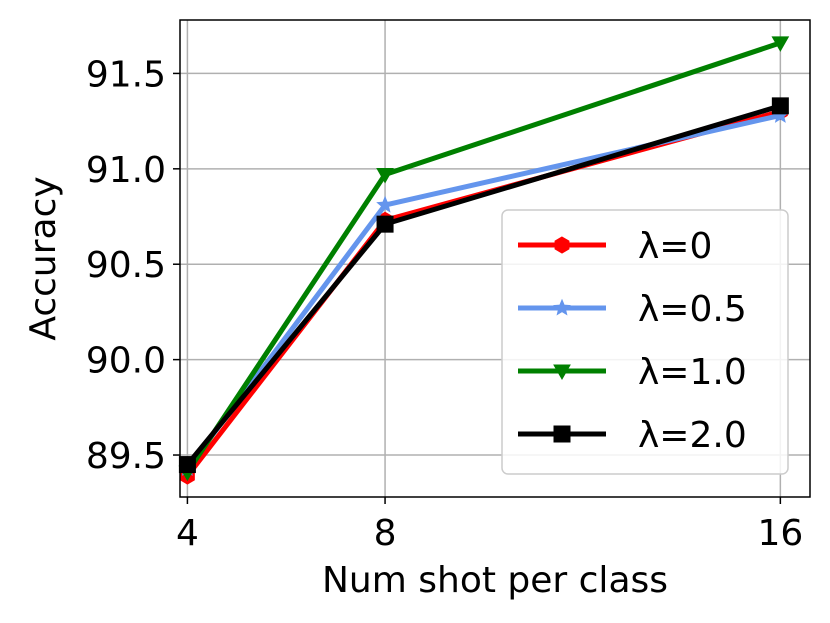  What do you see at coordinates (43, 258) in the screenshot?
I see `y-axis-label: Accuracy` at bounding box center [43, 258].